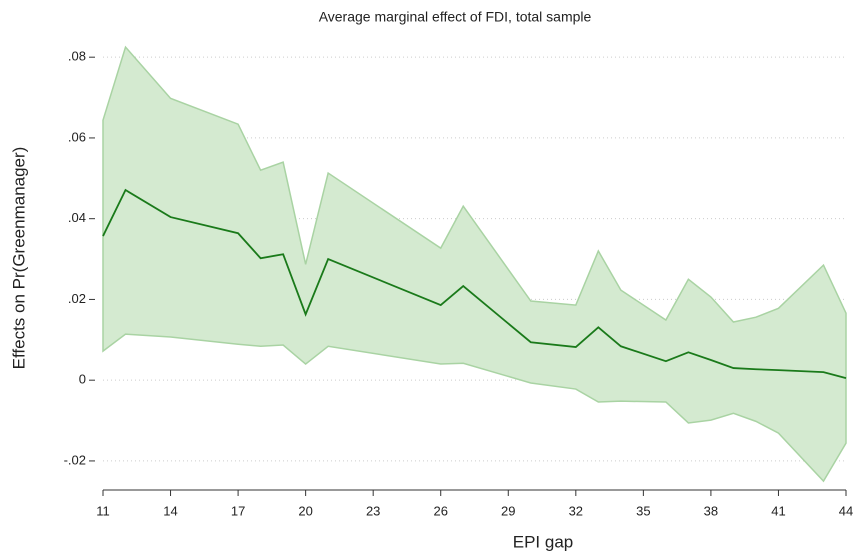  Describe the element at coordinates (238, 510) in the screenshot. I see `x-tick-label: 17` at that location.